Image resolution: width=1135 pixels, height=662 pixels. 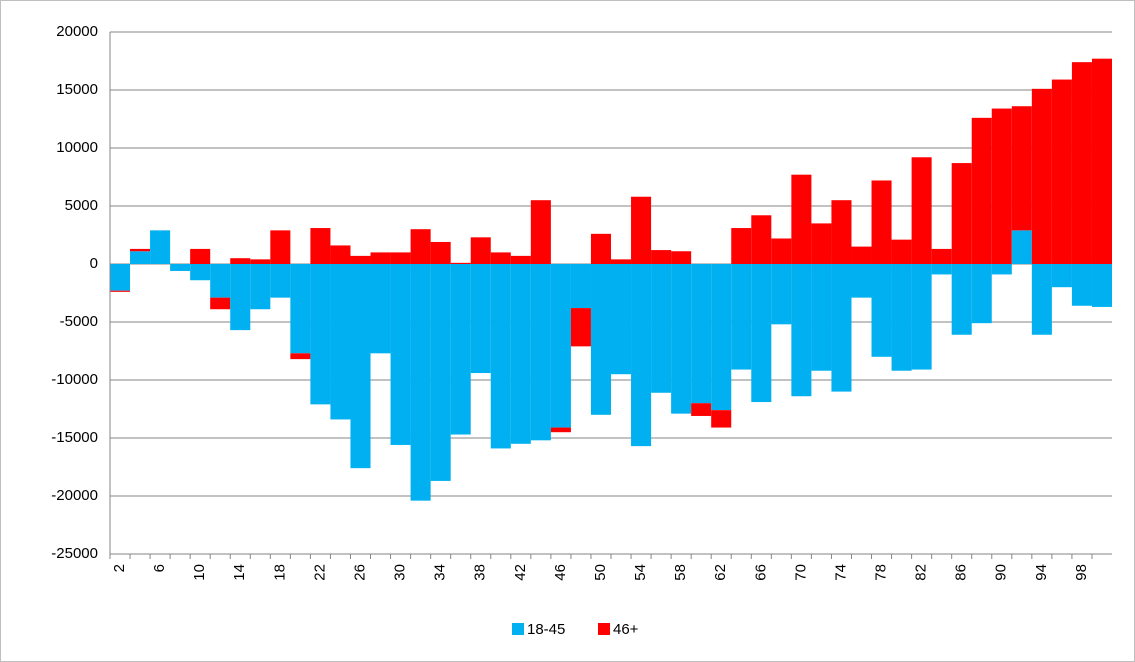 I want to click on x-tick-label: 22, so click(x=319, y=572).